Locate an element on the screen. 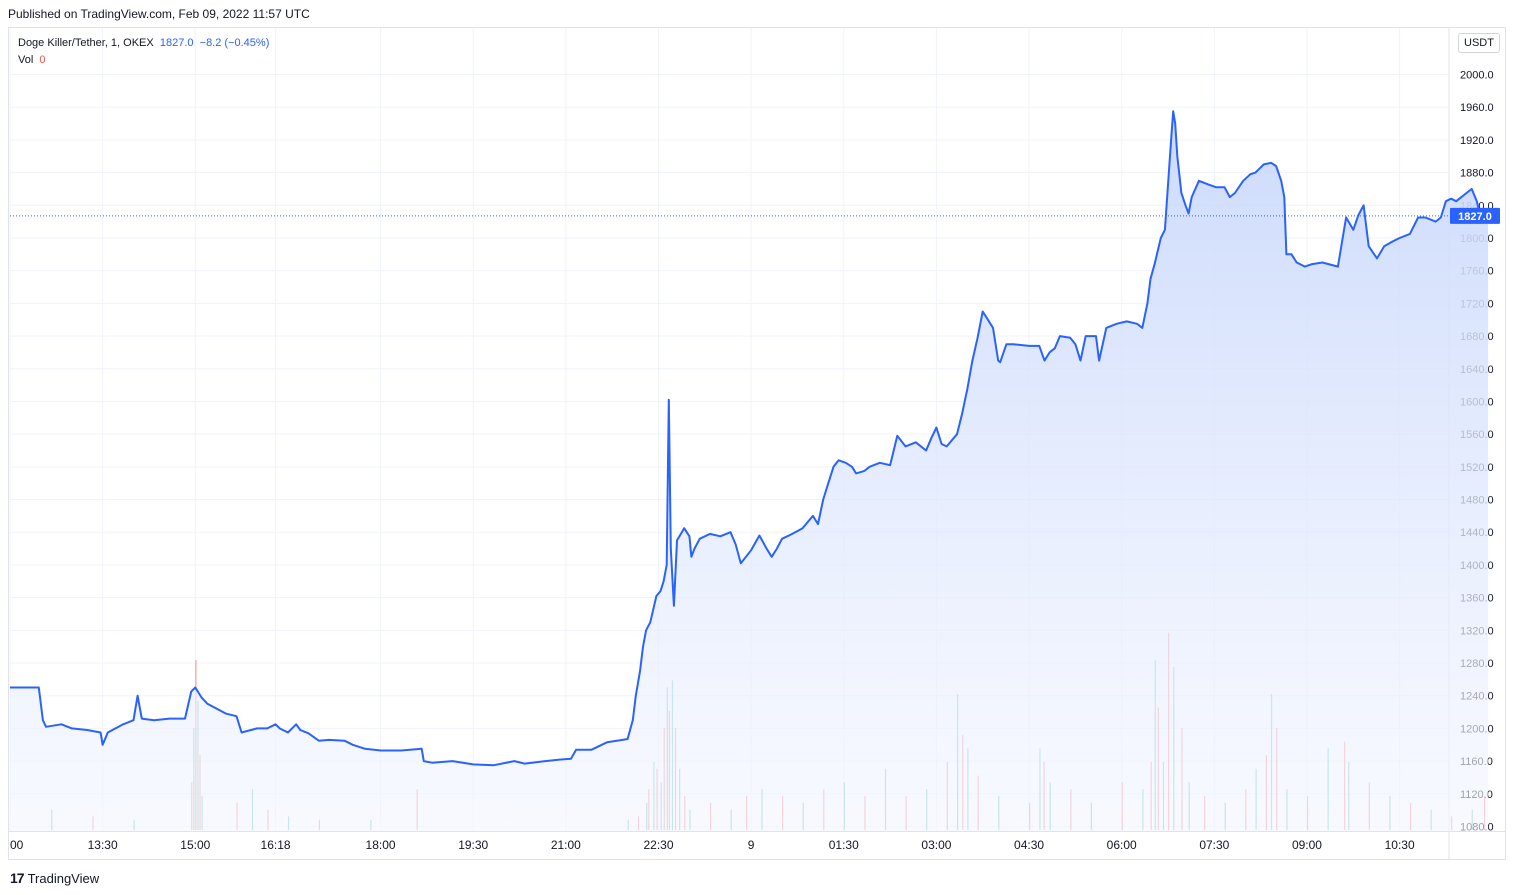 The height and width of the screenshot is (895, 1516). currency-unit-button: USDT is located at coordinates (1479, 43).